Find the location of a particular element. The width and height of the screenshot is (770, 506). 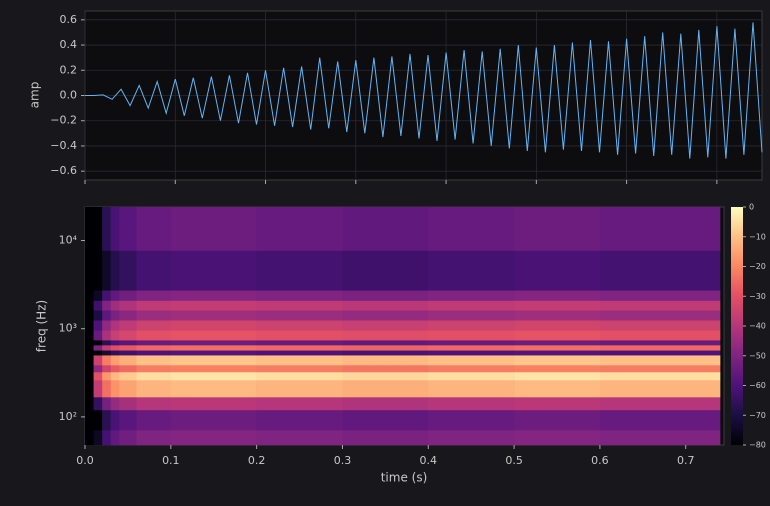

x-tick-label: 0.2 is located at coordinates (257, 460).